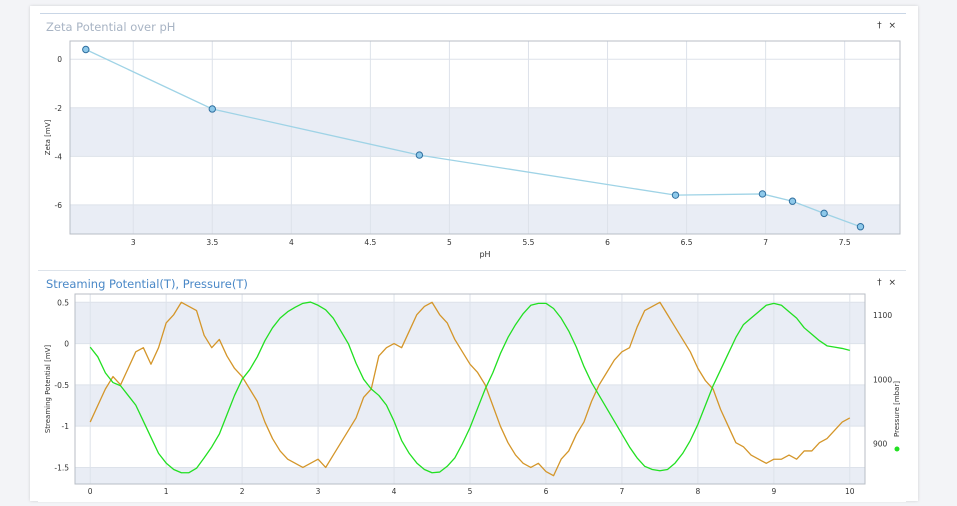 Image resolution: width=957 pixels, height=506 pixels. Describe the element at coordinates (66, 426) in the screenshot. I see `y-tick-label: -1` at that location.